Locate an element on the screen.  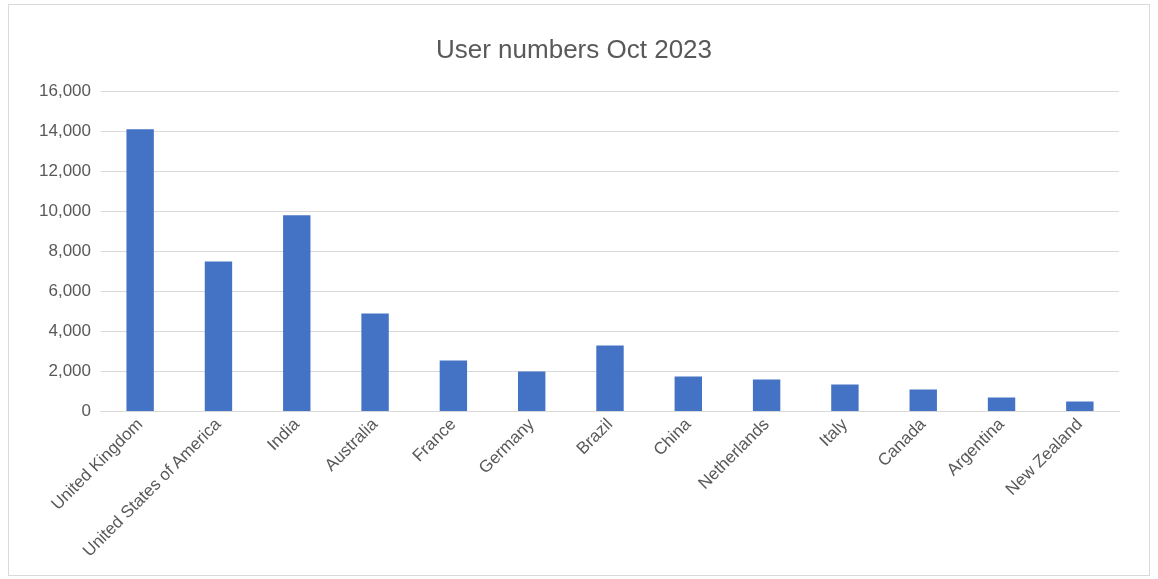
y-tick-label: 0 is located at coordinates (86, 411).